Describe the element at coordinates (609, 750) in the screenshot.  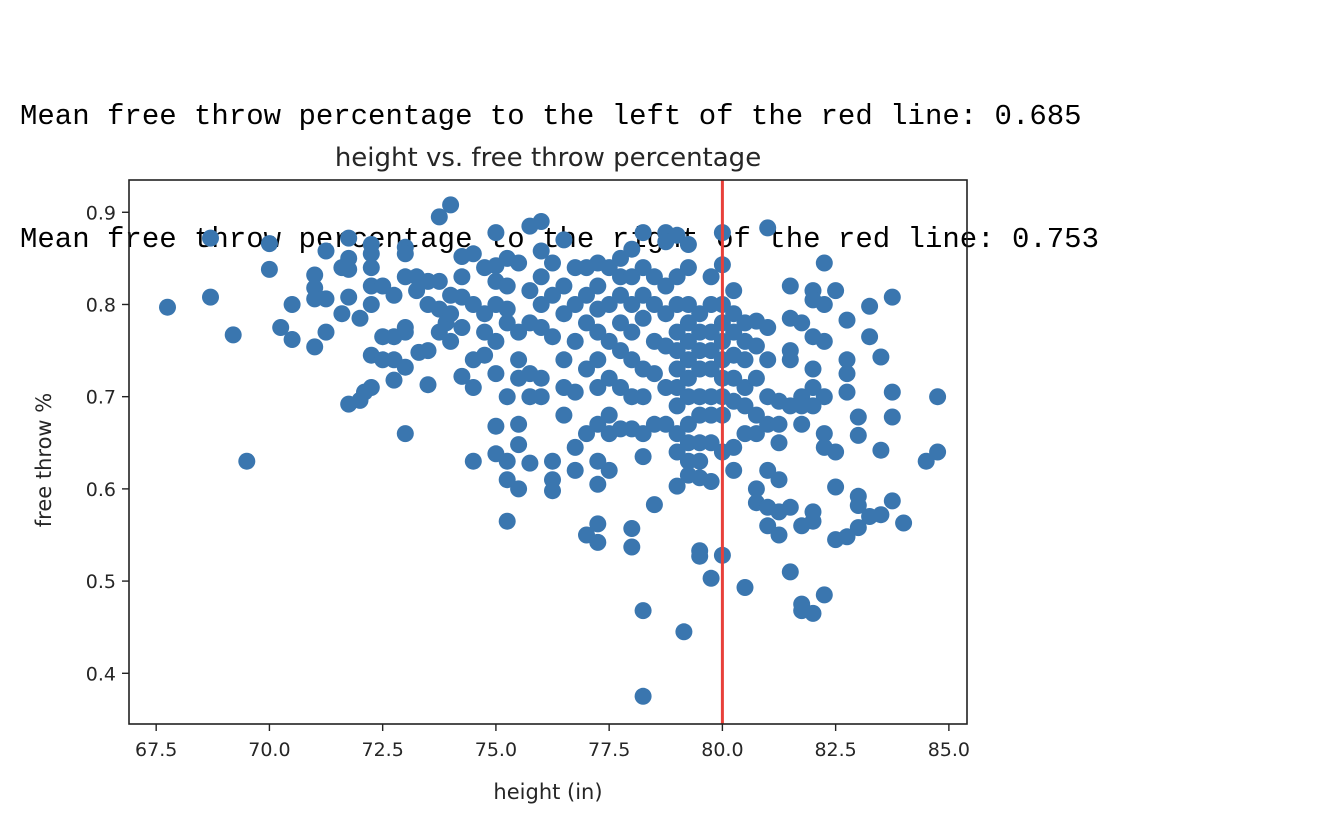
I see `x-tick-label: 77.5` at that location.